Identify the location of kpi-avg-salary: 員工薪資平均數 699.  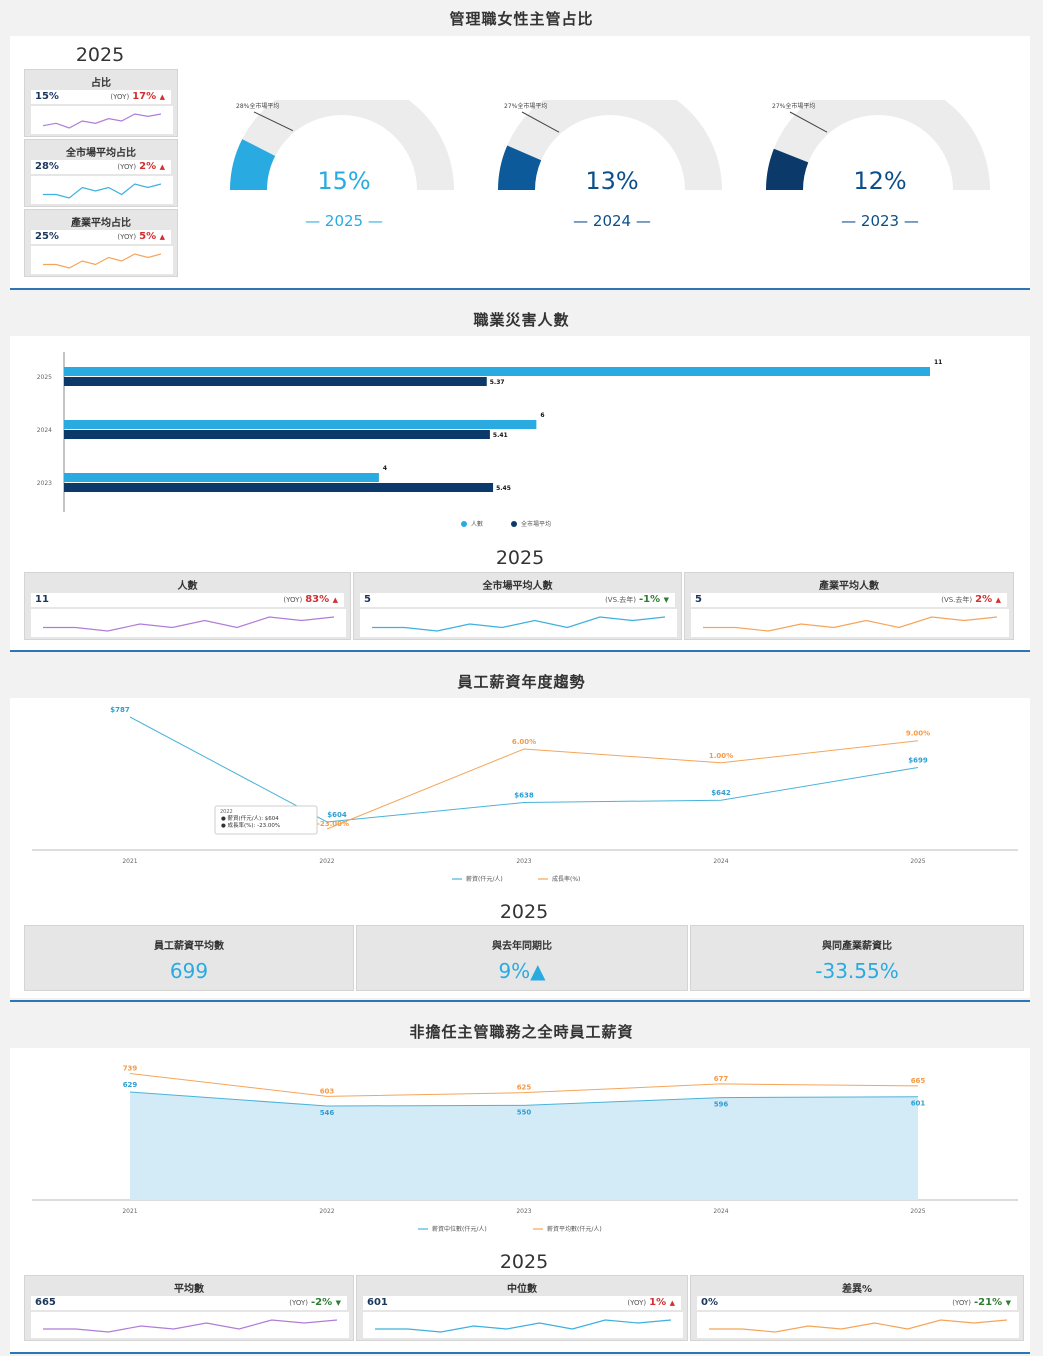
(189, 958).